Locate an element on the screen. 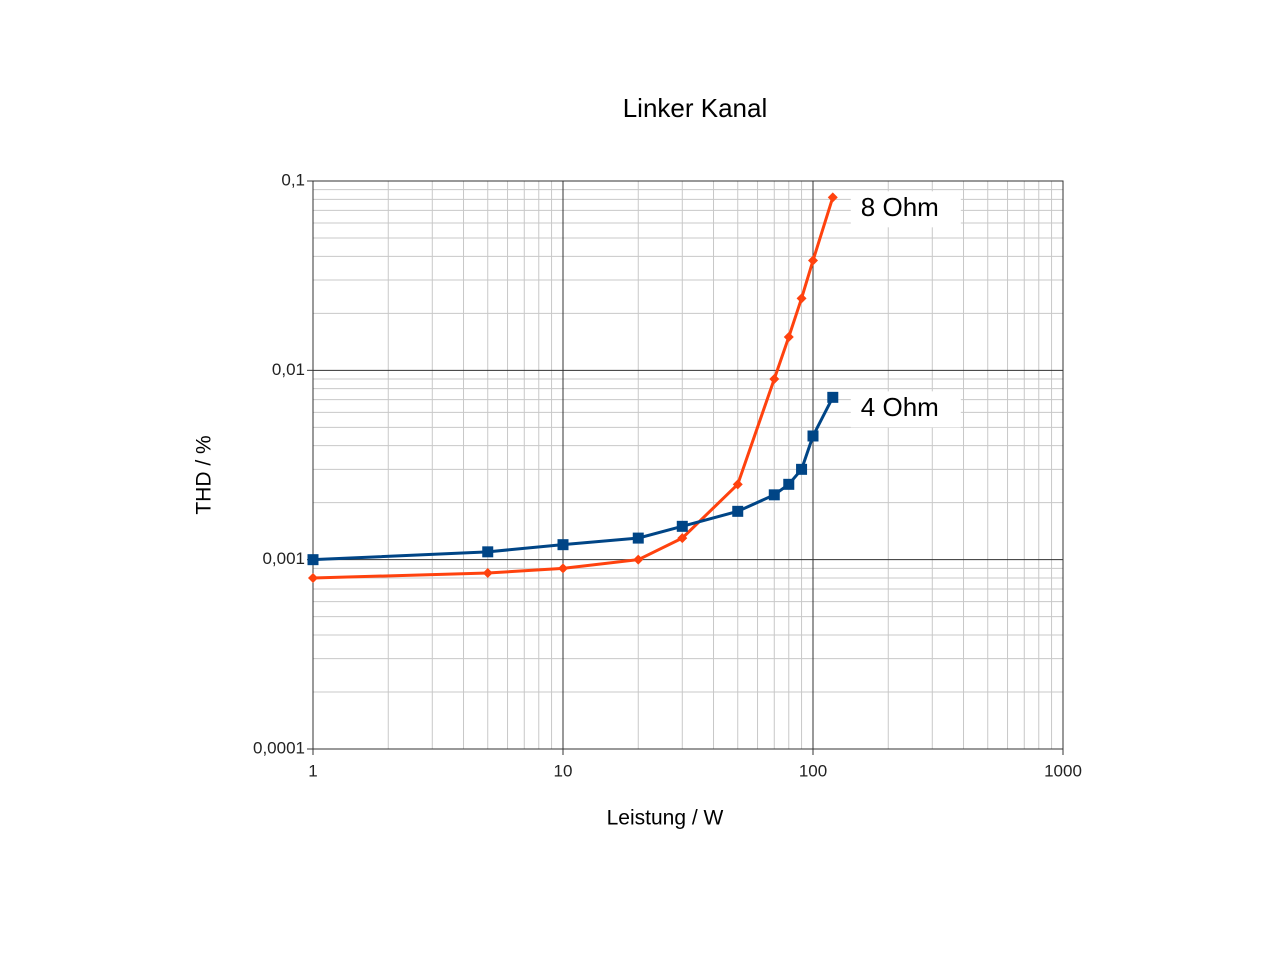 The height and width of the screenshot is (958, 1280). y-tick-label: 0,1 is located at coordinates (293, 179).